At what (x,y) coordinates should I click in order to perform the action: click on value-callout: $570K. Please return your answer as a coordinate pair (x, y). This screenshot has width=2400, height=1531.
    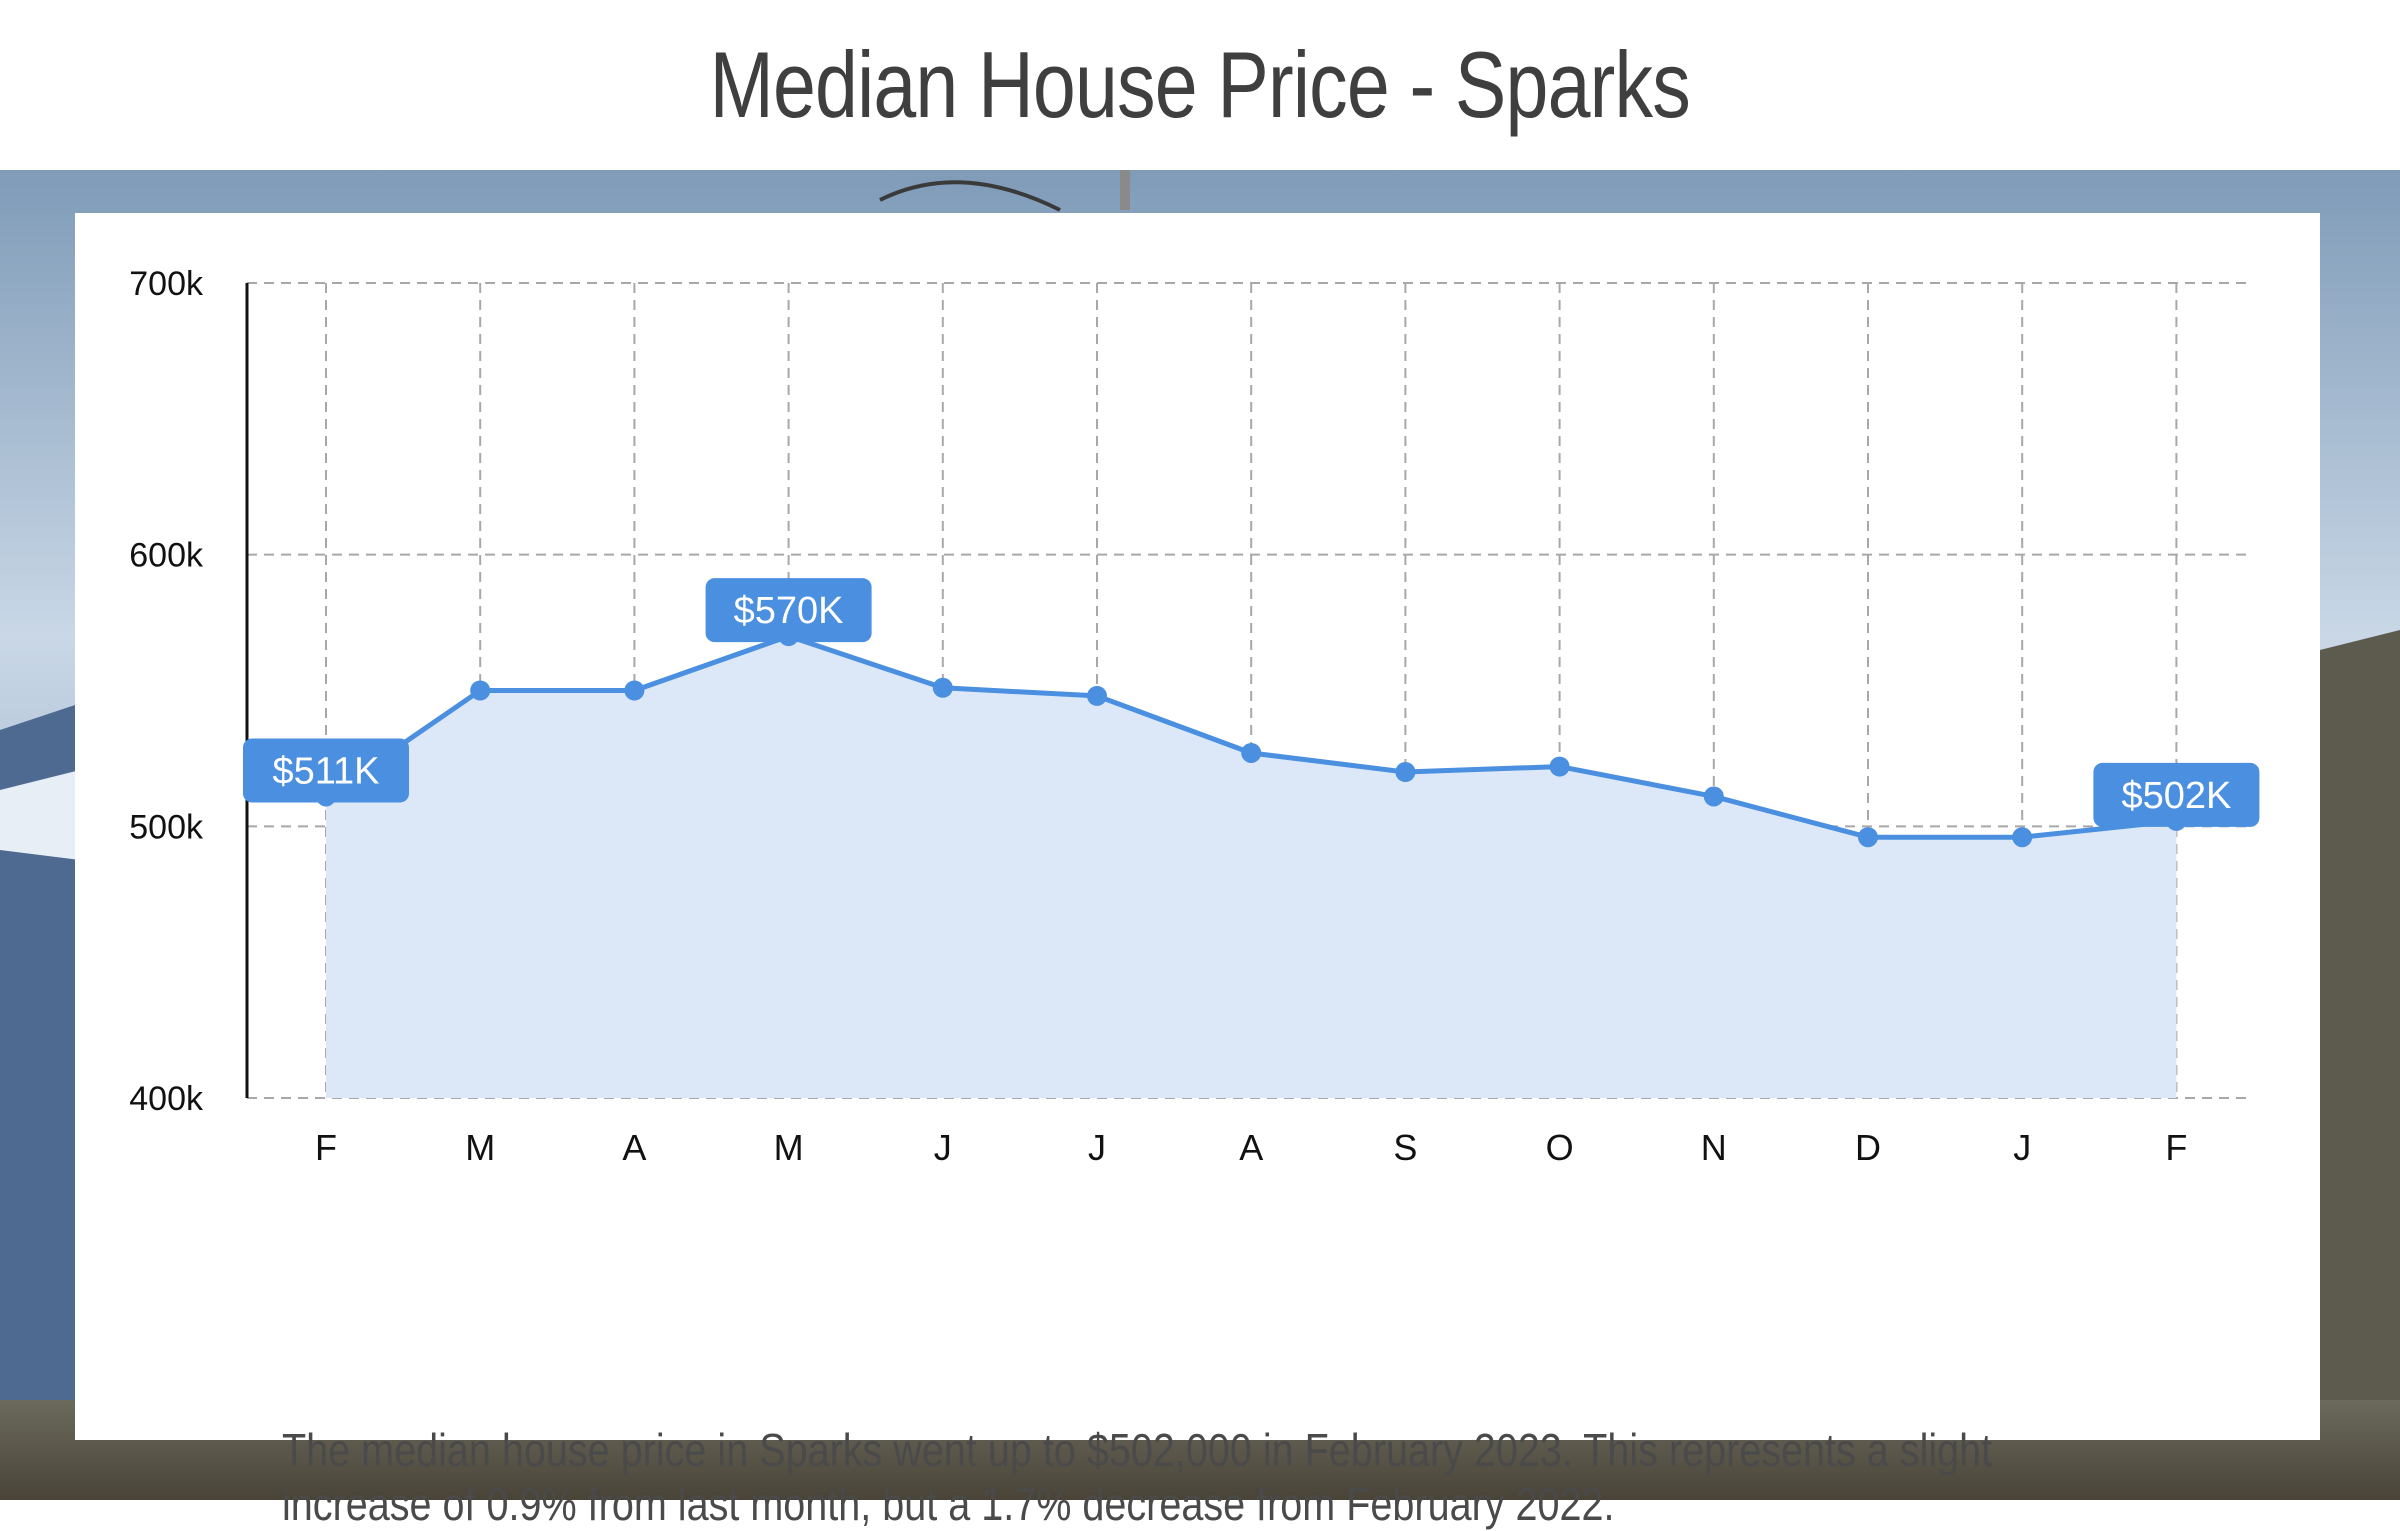
    Looking at the image, I should click on (788, 610).